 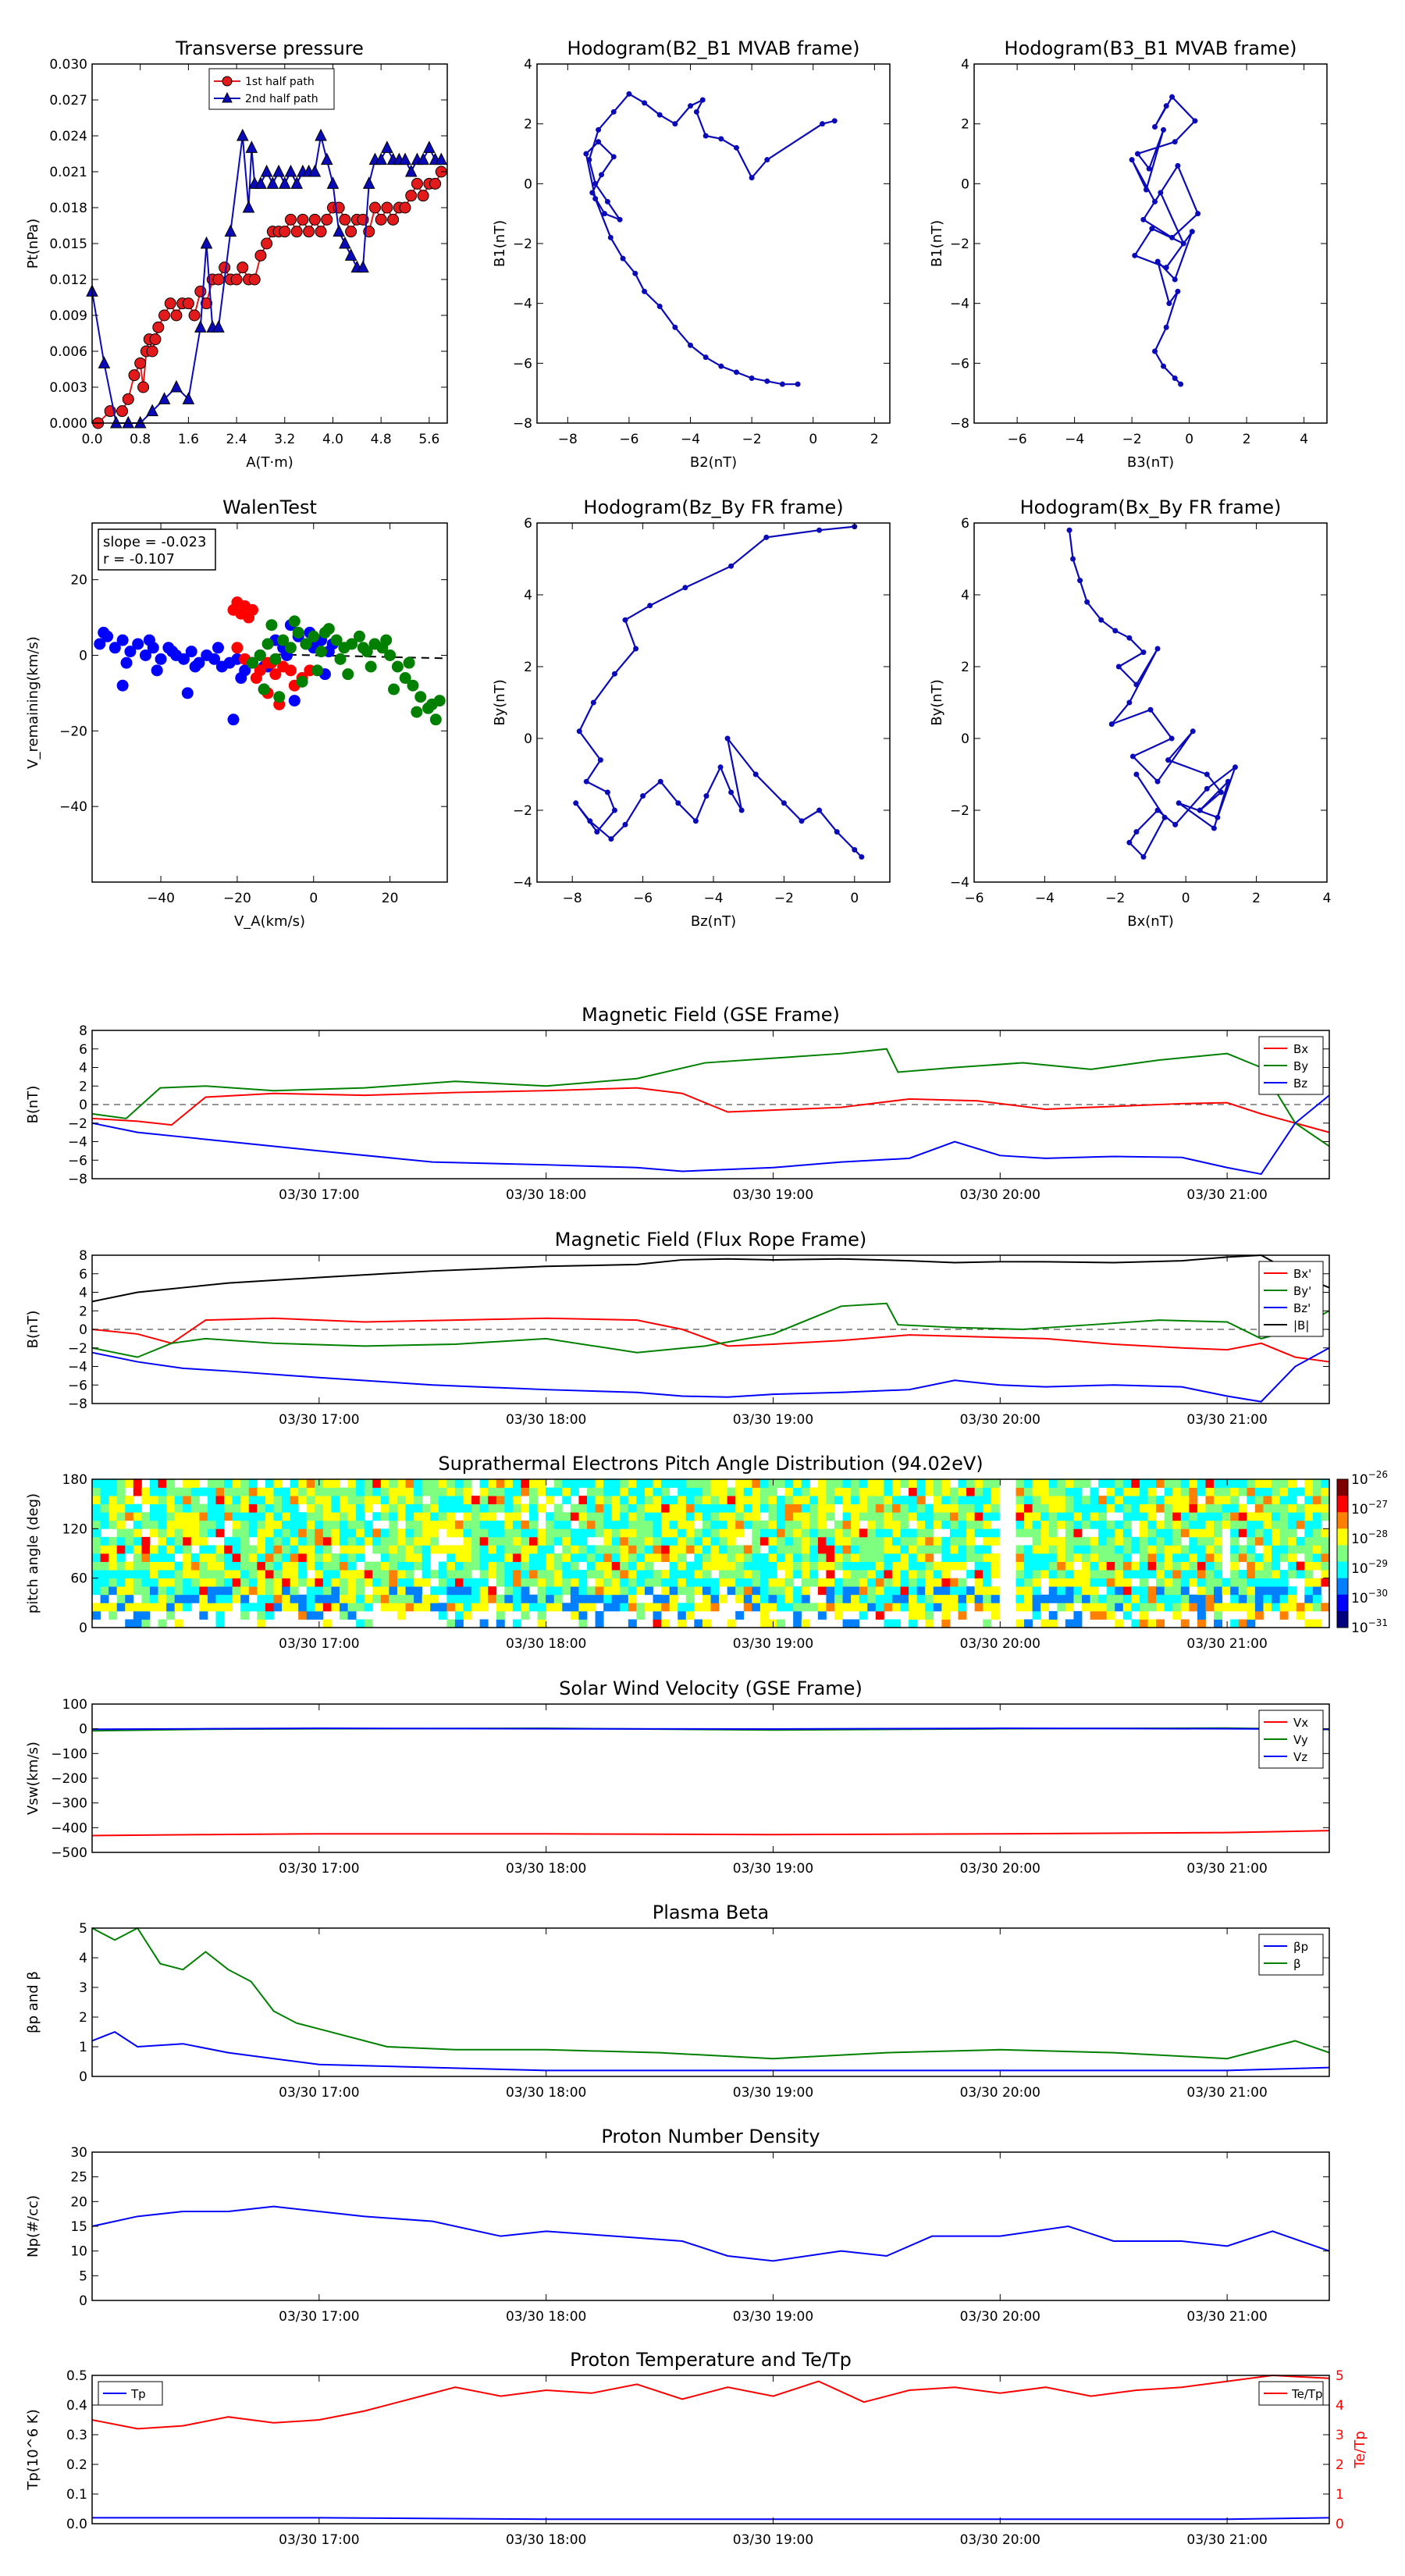 What do you see at coordinates (33, 2002) in the screenshot?
I see `y-axis-label: βp and β` at bounding box center [33, 2002].